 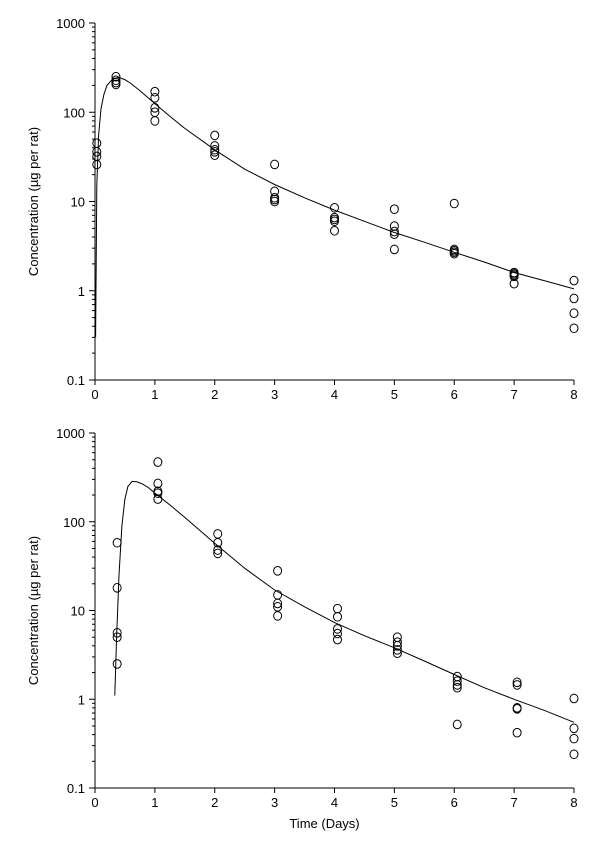 What do you see at coordinates (324, 823) in the screenshot?
I see `x-axis-title: Time (Days)` at bounding box center [324, 823].